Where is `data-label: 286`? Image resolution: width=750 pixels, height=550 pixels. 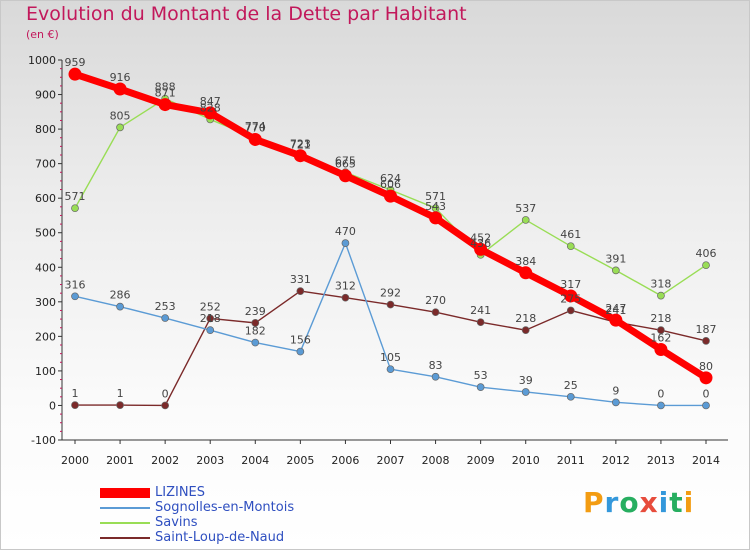
data-label: 286 is located at coordinates (120, 295).